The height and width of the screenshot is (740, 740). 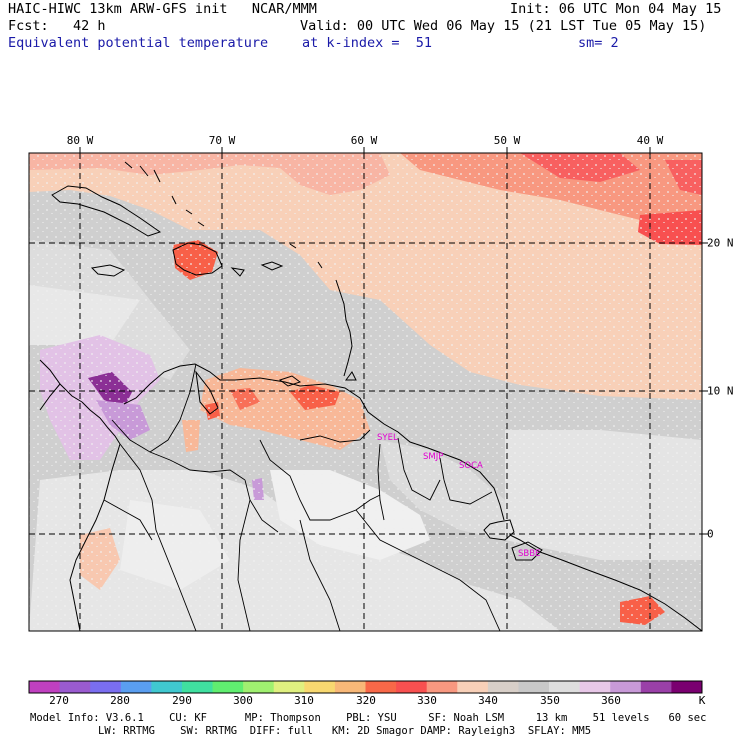 What do you see at coordinates (182, 700) in the screenshot?
I see `colorbar-label: 290` at bounding box center [182, 700].